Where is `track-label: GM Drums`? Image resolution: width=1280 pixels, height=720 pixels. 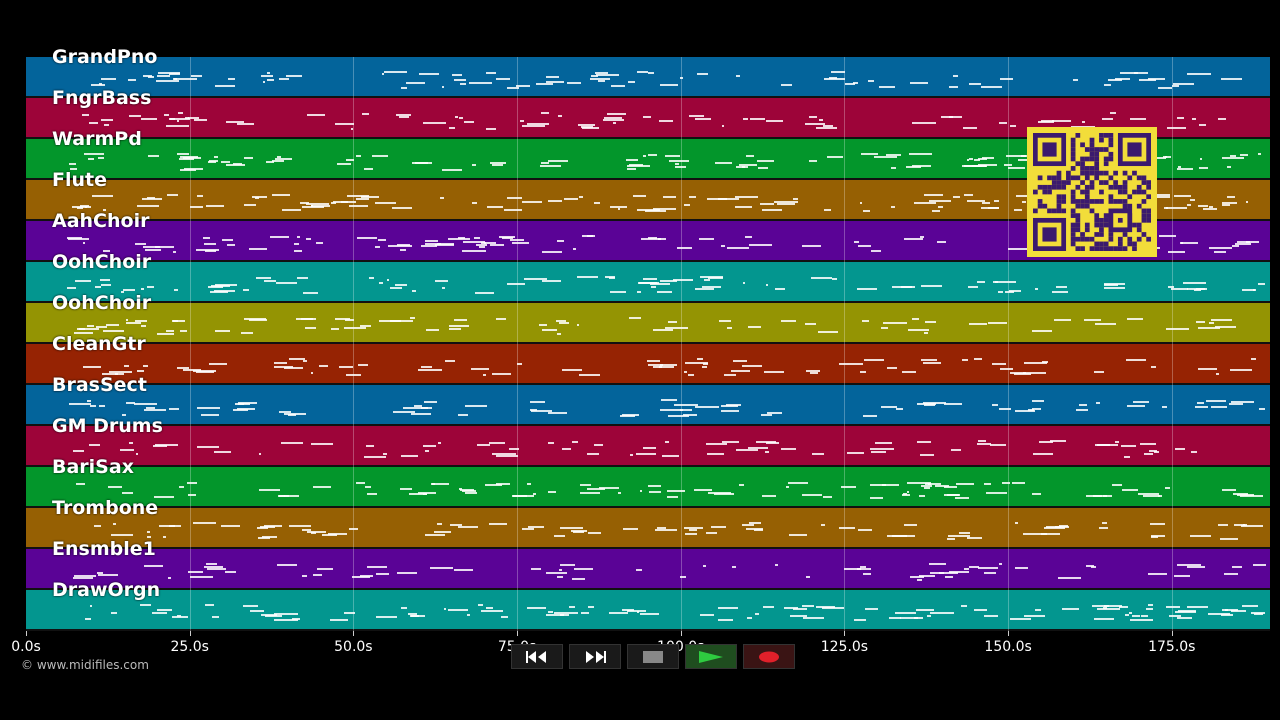
track-label: GM Drums is located at coordinates (107, 426).